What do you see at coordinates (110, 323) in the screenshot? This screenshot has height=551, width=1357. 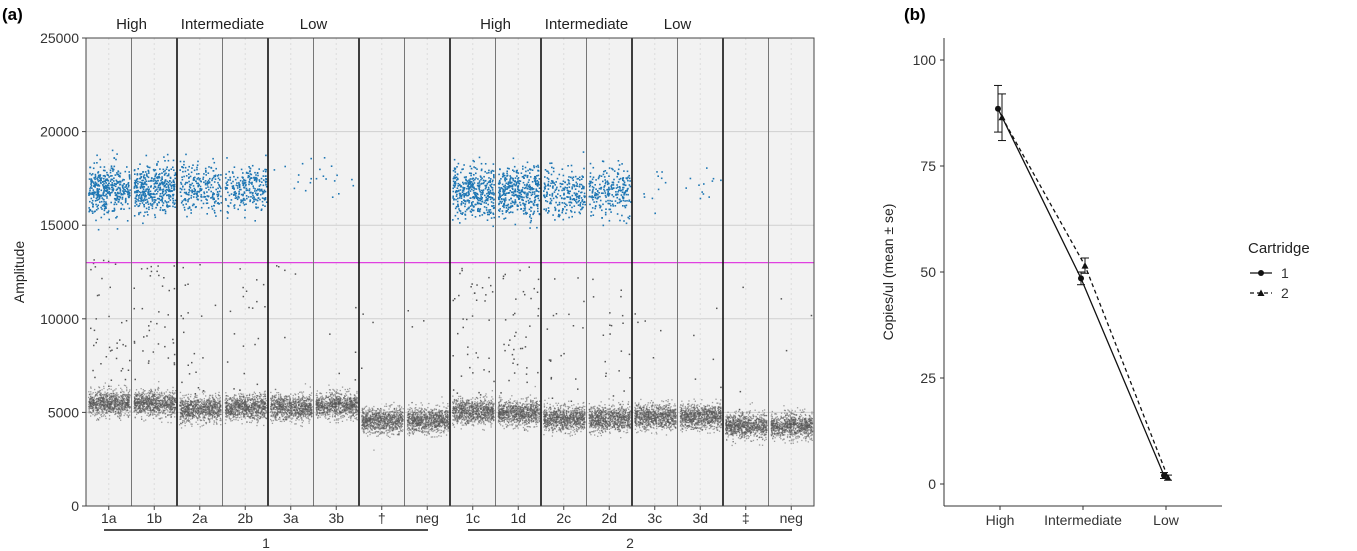 I see `rain-droplets` at bounding box center [110, 323].